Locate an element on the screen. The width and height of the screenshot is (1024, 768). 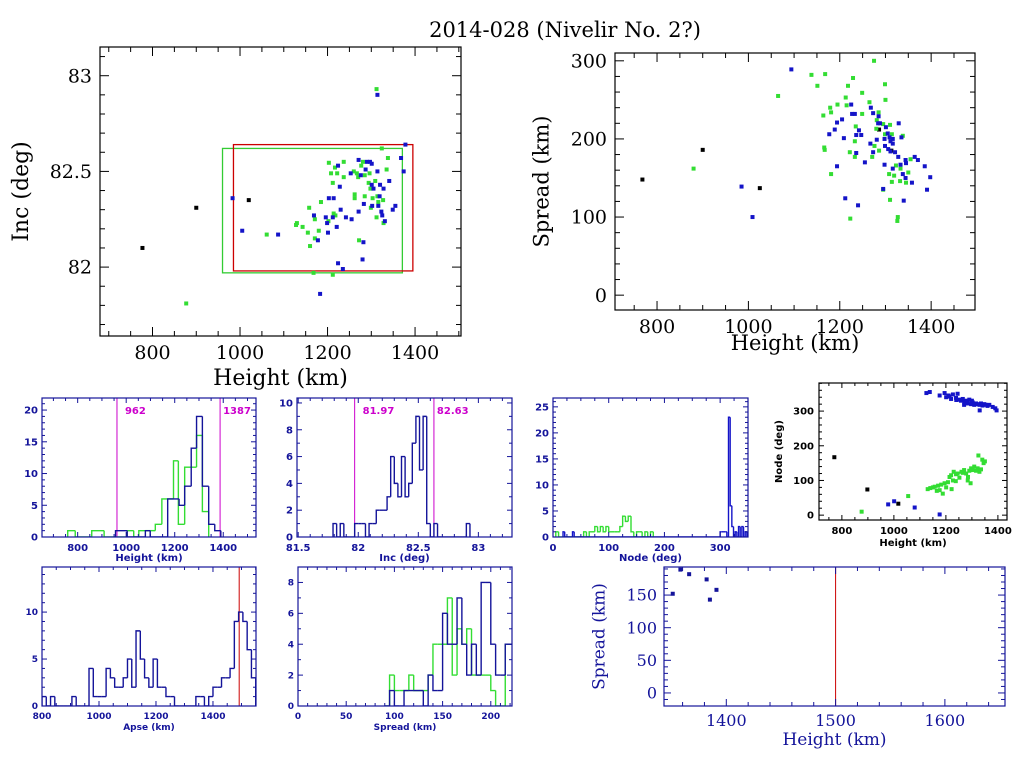
x-tick-label: 1400 is located at coordinates (212, 717).